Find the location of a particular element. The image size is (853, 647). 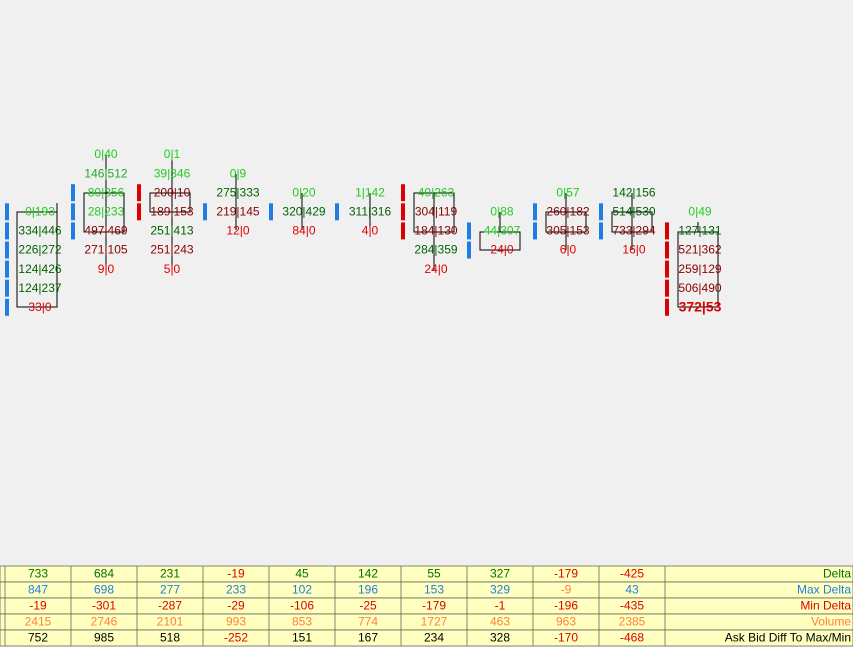

footprint-cell: 0|1 is located at coordinates (172, 154).